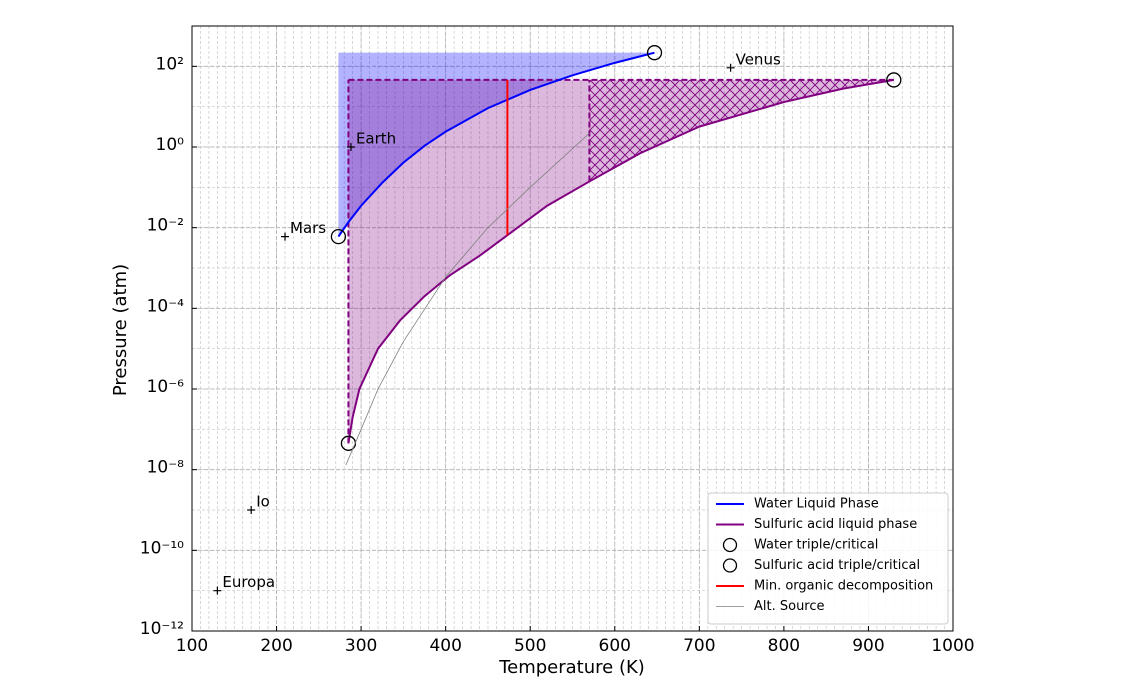 The width and height of the screenshot is (1130, 695). Describe the element at coordinates (165, 226) in the screenshot. I see `y-tick-label: 10⁻²` at that location.